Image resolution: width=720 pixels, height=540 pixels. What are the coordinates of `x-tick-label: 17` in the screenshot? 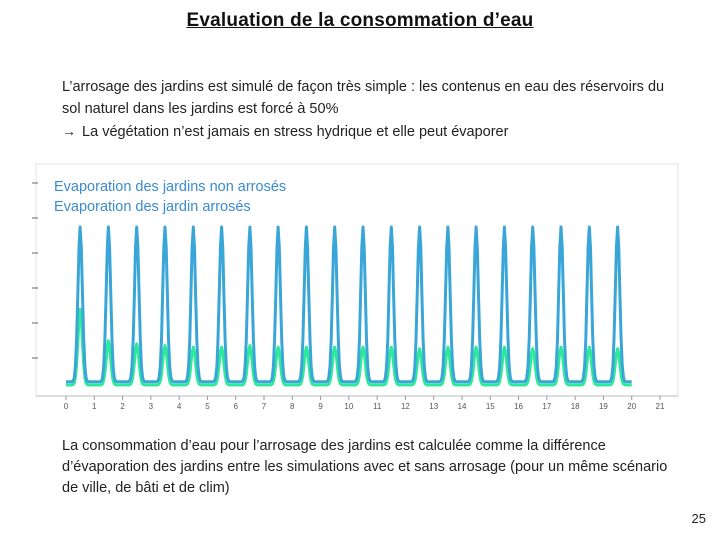 It's located at (546, 406).